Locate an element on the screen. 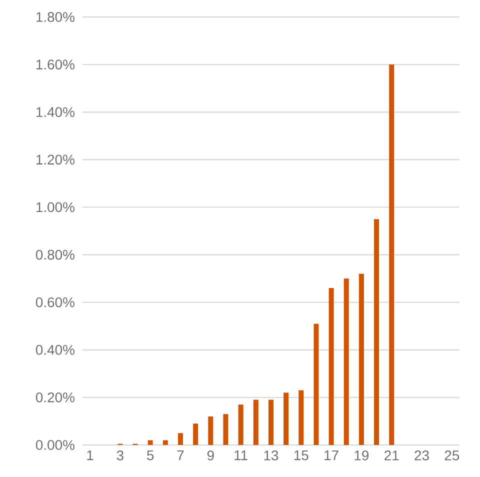 Image resolution: width=480 pixels, height=477 pixels. x-tick-label: 13 is located at coordinates (271, 455).